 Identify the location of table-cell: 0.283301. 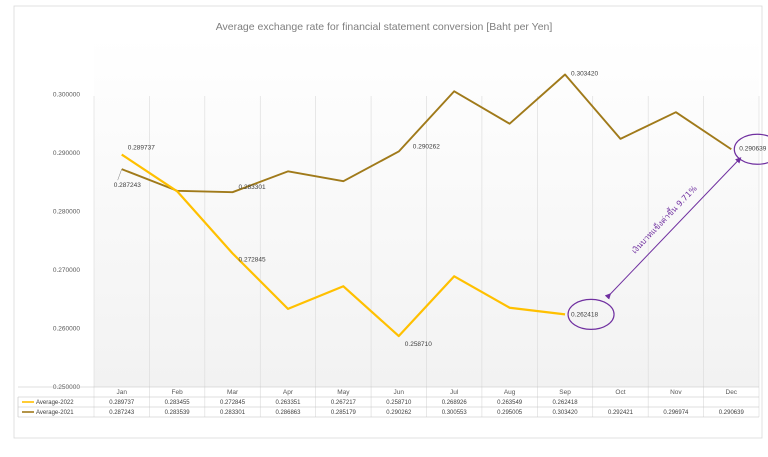
(233, 413).